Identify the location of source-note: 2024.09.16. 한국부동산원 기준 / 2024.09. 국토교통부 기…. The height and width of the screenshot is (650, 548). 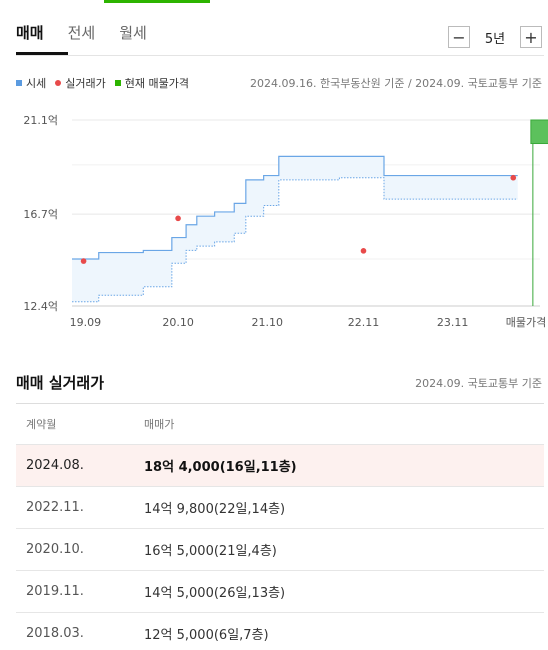
(396, 83).